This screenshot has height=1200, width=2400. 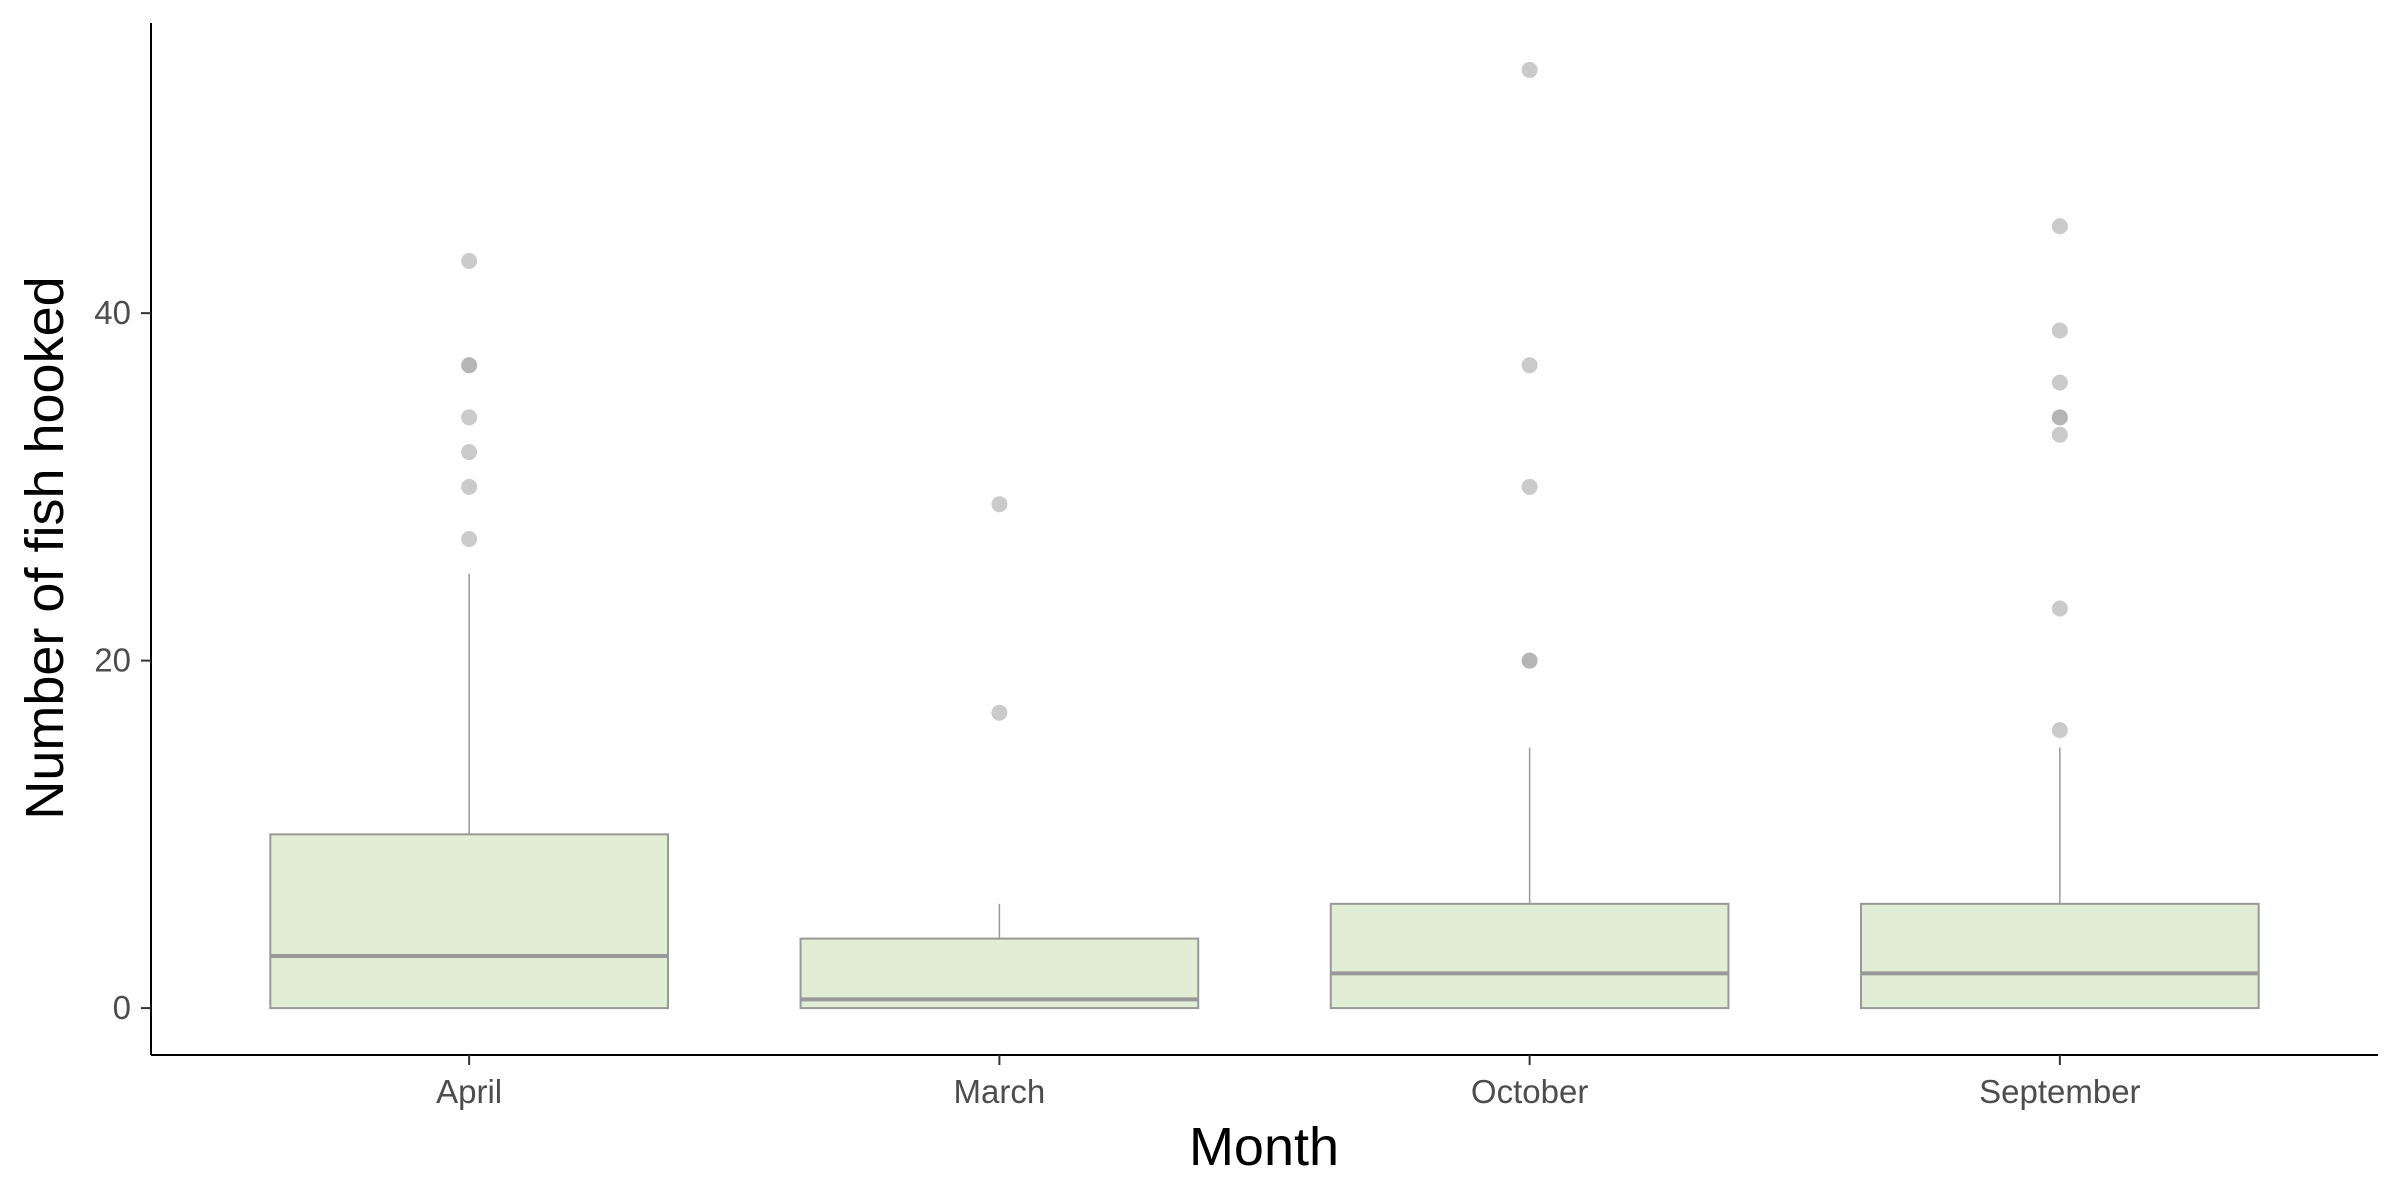 I want to click on box-group-october, so click(x=1529, y=535).